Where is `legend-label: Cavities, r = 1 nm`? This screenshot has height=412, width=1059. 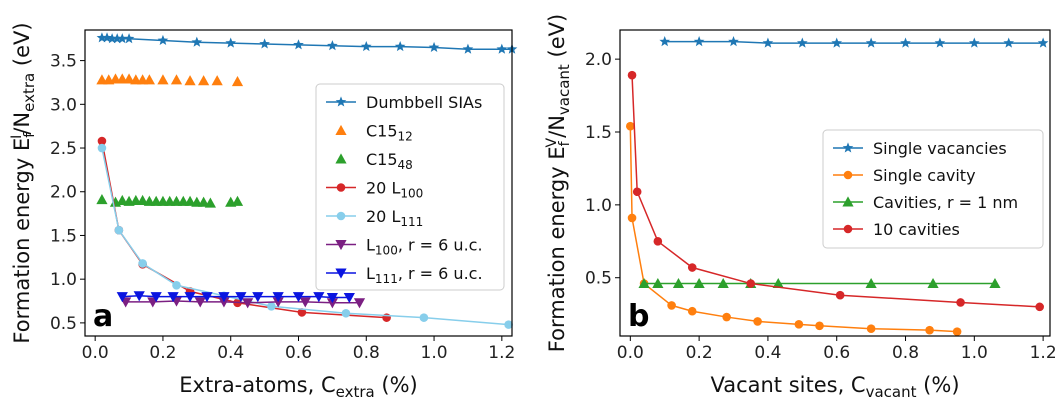
legend-label: Cavities, r = 1 nm is located at coordinates (945, 202).